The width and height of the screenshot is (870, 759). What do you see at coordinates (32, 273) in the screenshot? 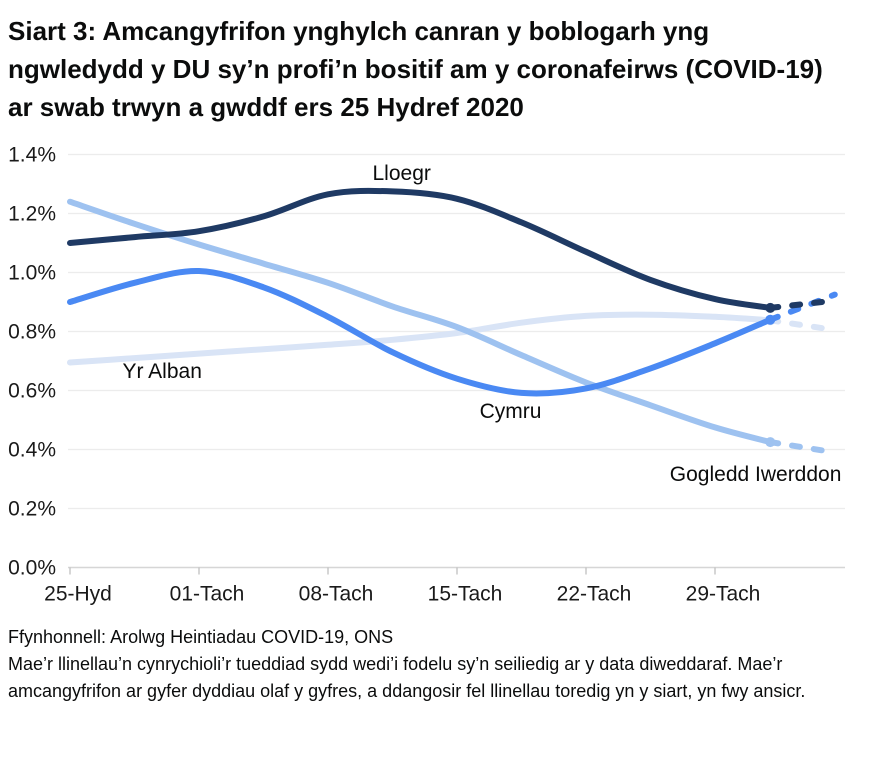
I see `y-tick-label: 1.0%` at bounding box center [32, 273].